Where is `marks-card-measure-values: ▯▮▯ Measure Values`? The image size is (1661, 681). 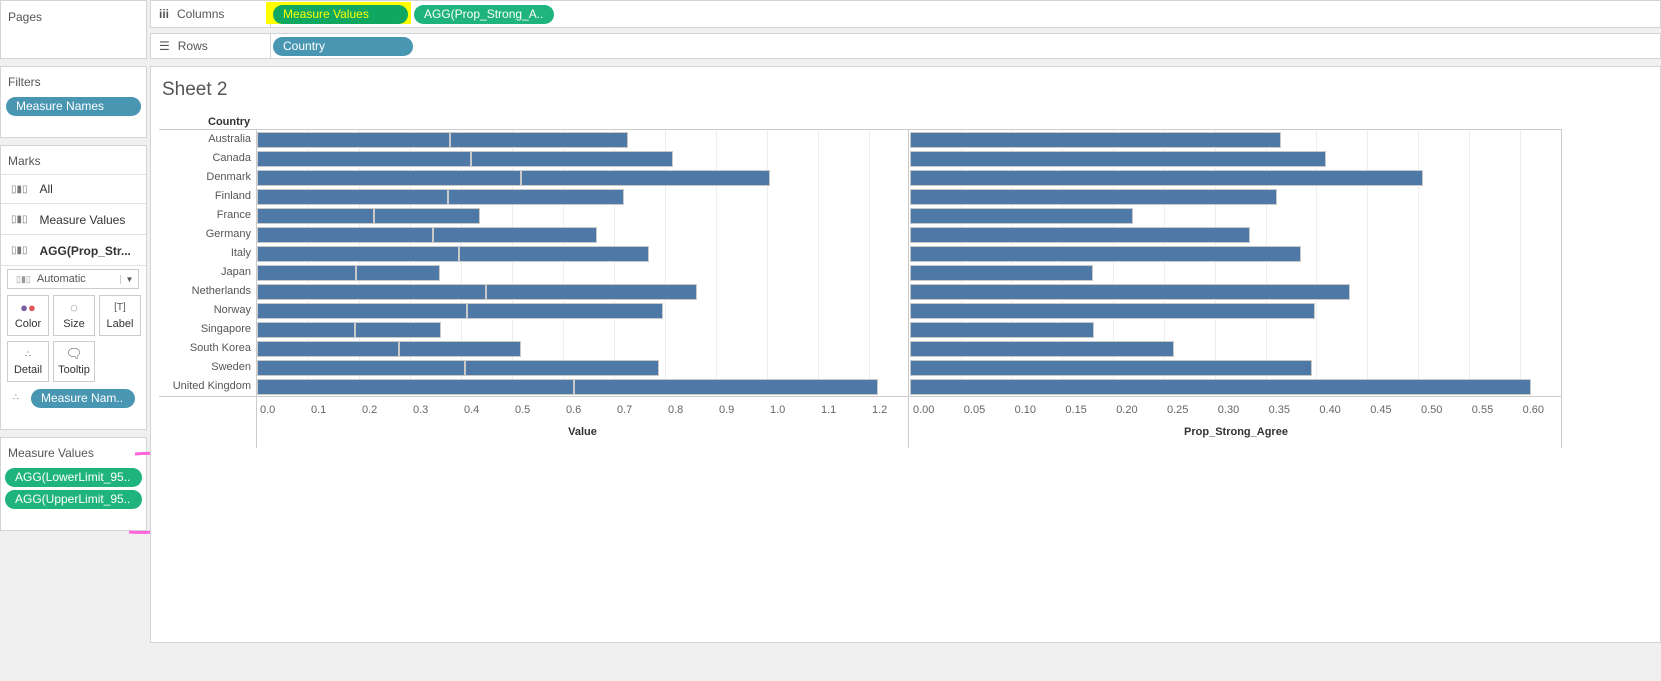 marks-card-measure-values: ▯▮▯ Measure Values is located at coordinates (73, 220).